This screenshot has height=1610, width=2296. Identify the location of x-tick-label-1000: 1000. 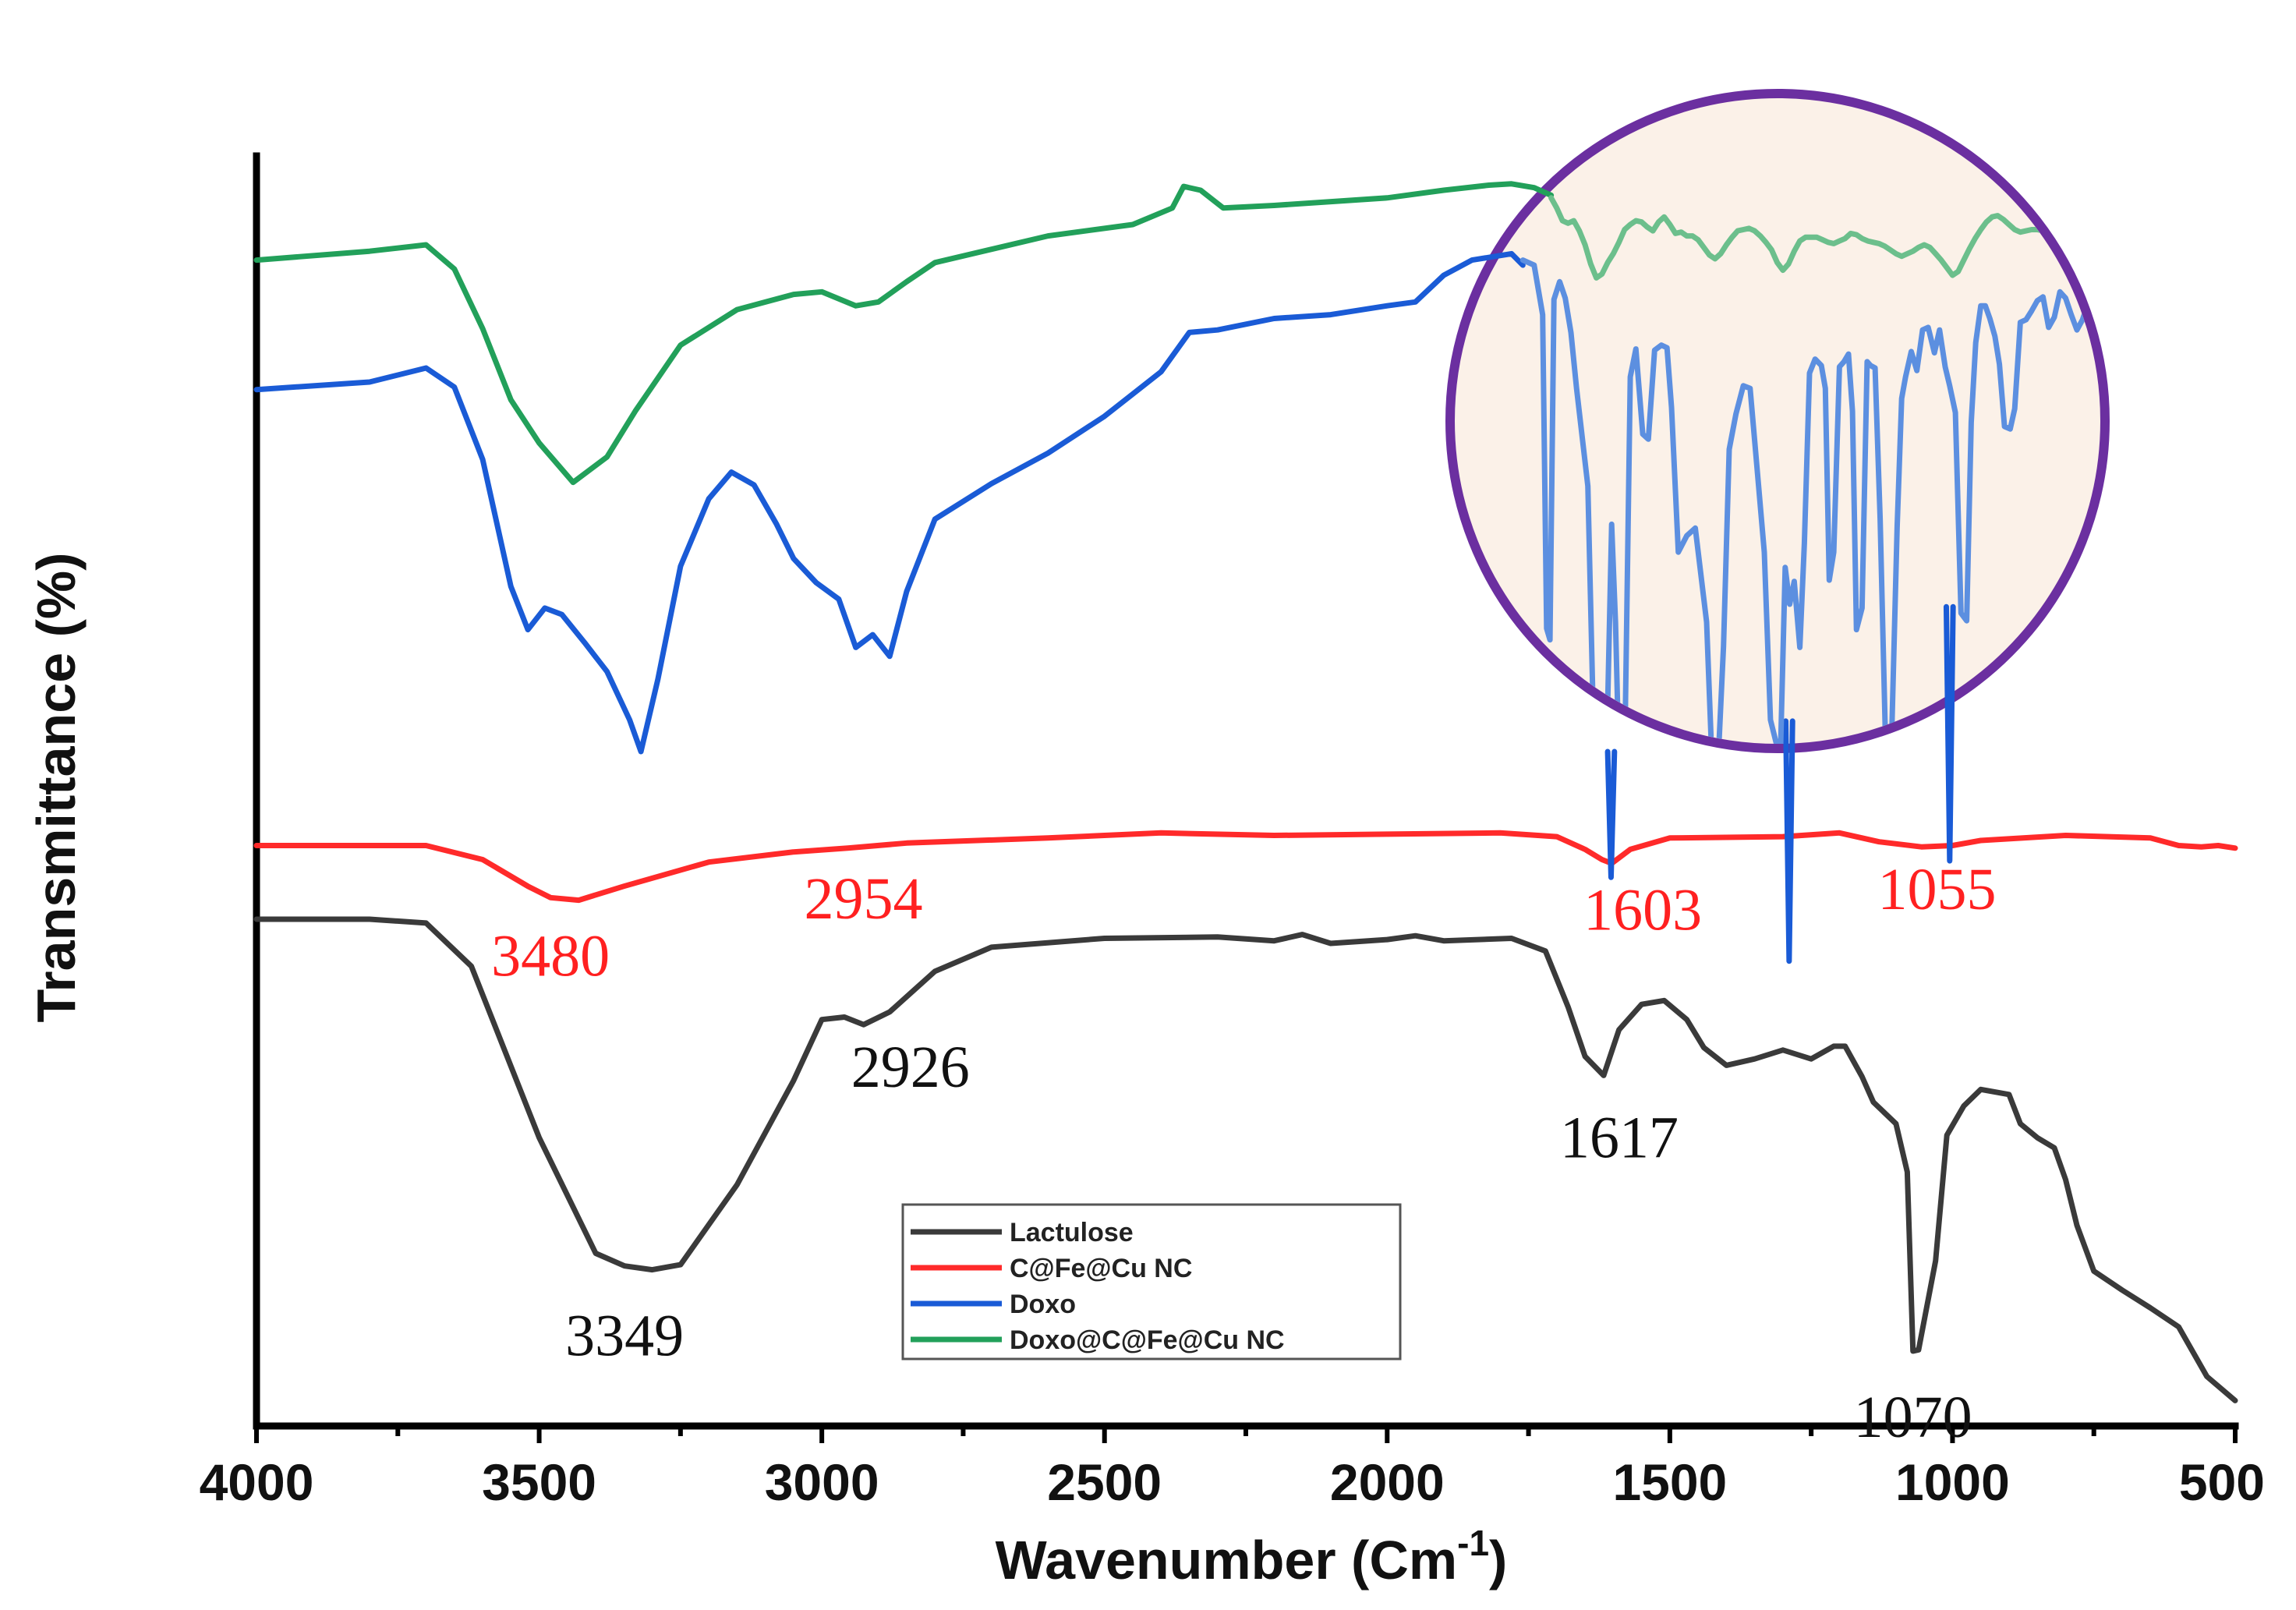
(1952, 1482).